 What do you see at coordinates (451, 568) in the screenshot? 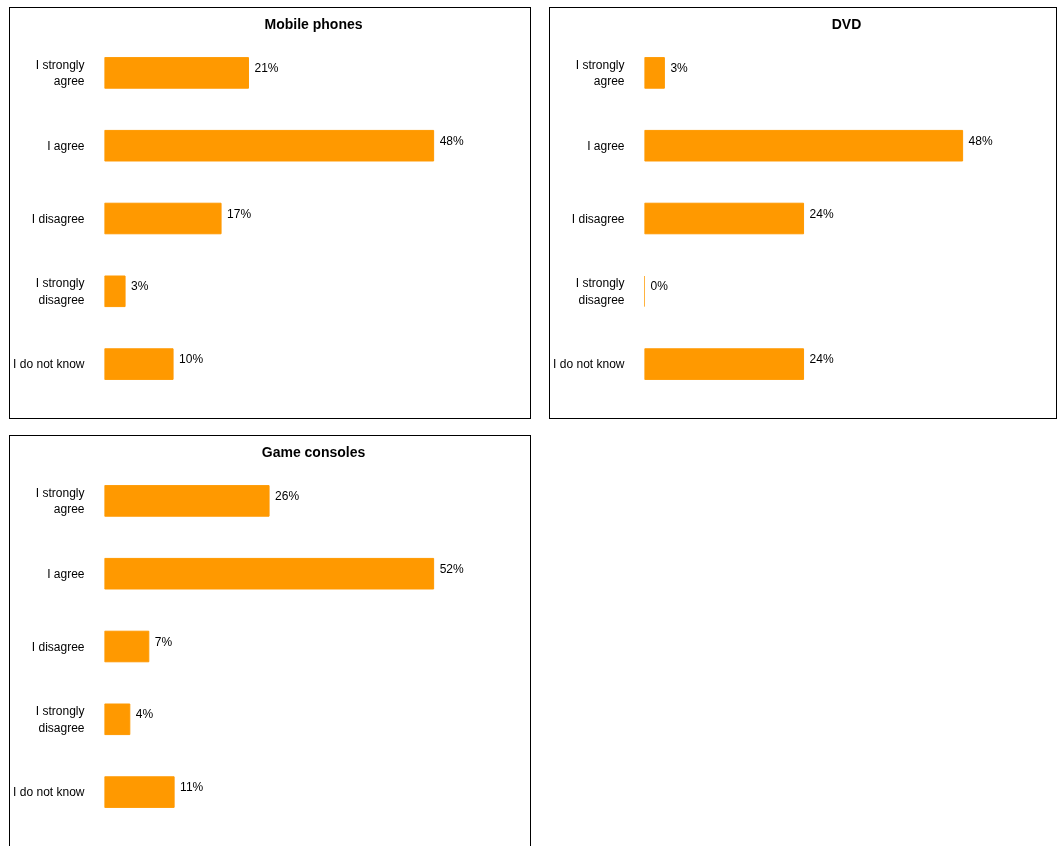
I see `data-label: 52%` at bounding box center [451, 568].